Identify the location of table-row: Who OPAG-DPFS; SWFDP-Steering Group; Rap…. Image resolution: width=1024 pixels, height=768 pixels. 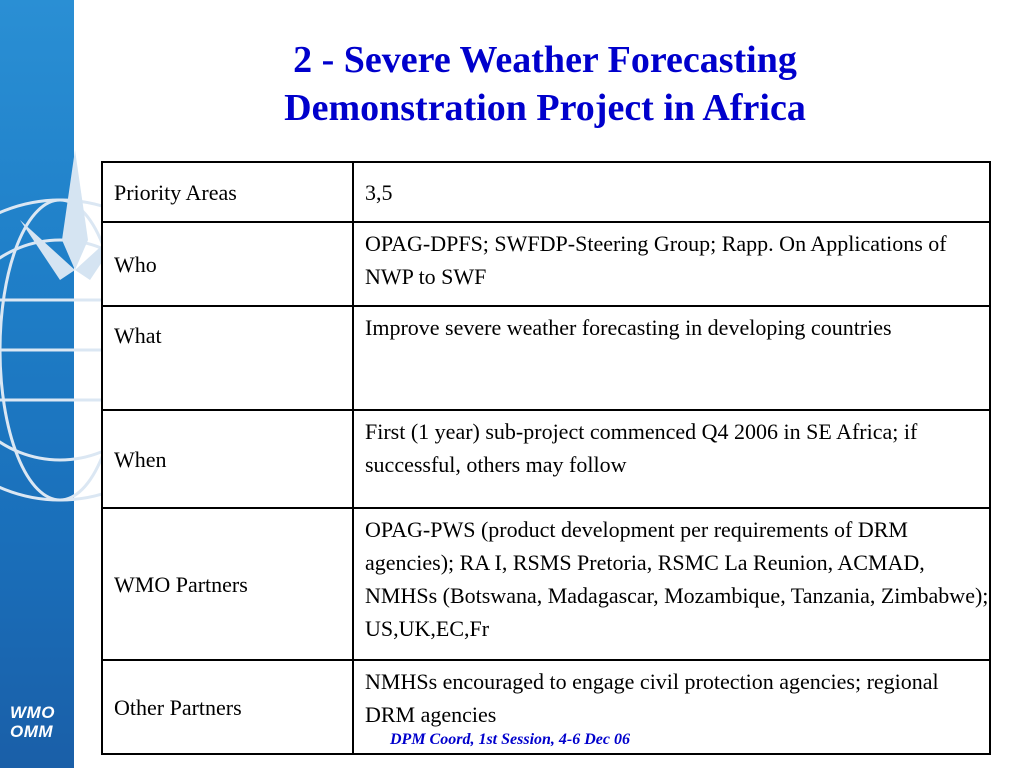
(546, 264).